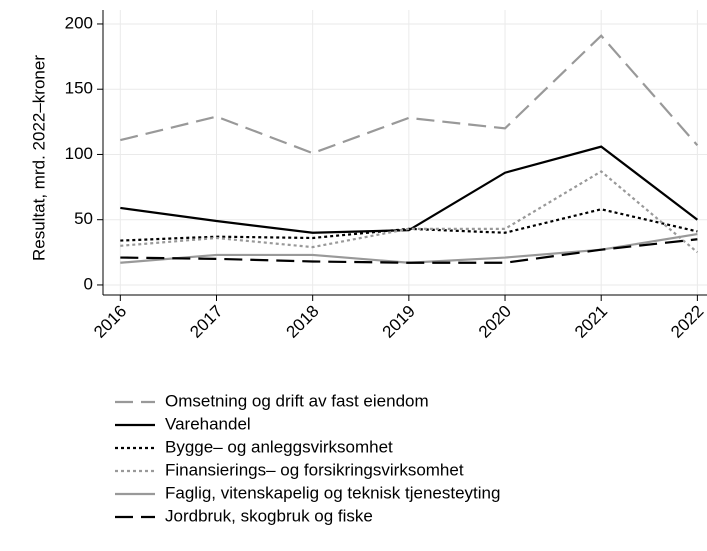  What do you see at coordinates (495, 322) in the screenshot?
I see `x-tick-label: 2020` at bounding box center [495, 322].